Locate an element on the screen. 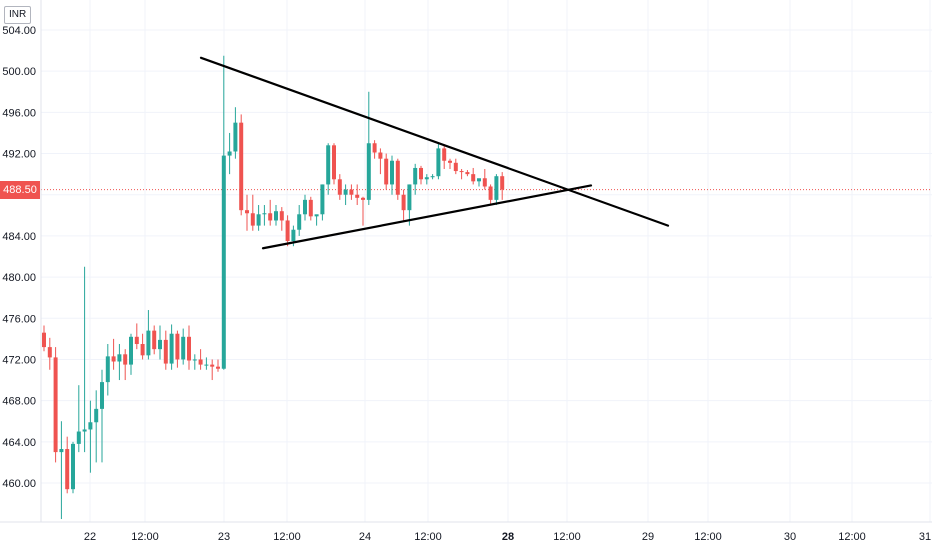 The width and height of the screenshot is (932, 550). trendline-lower is located at coordinates (427, 217).